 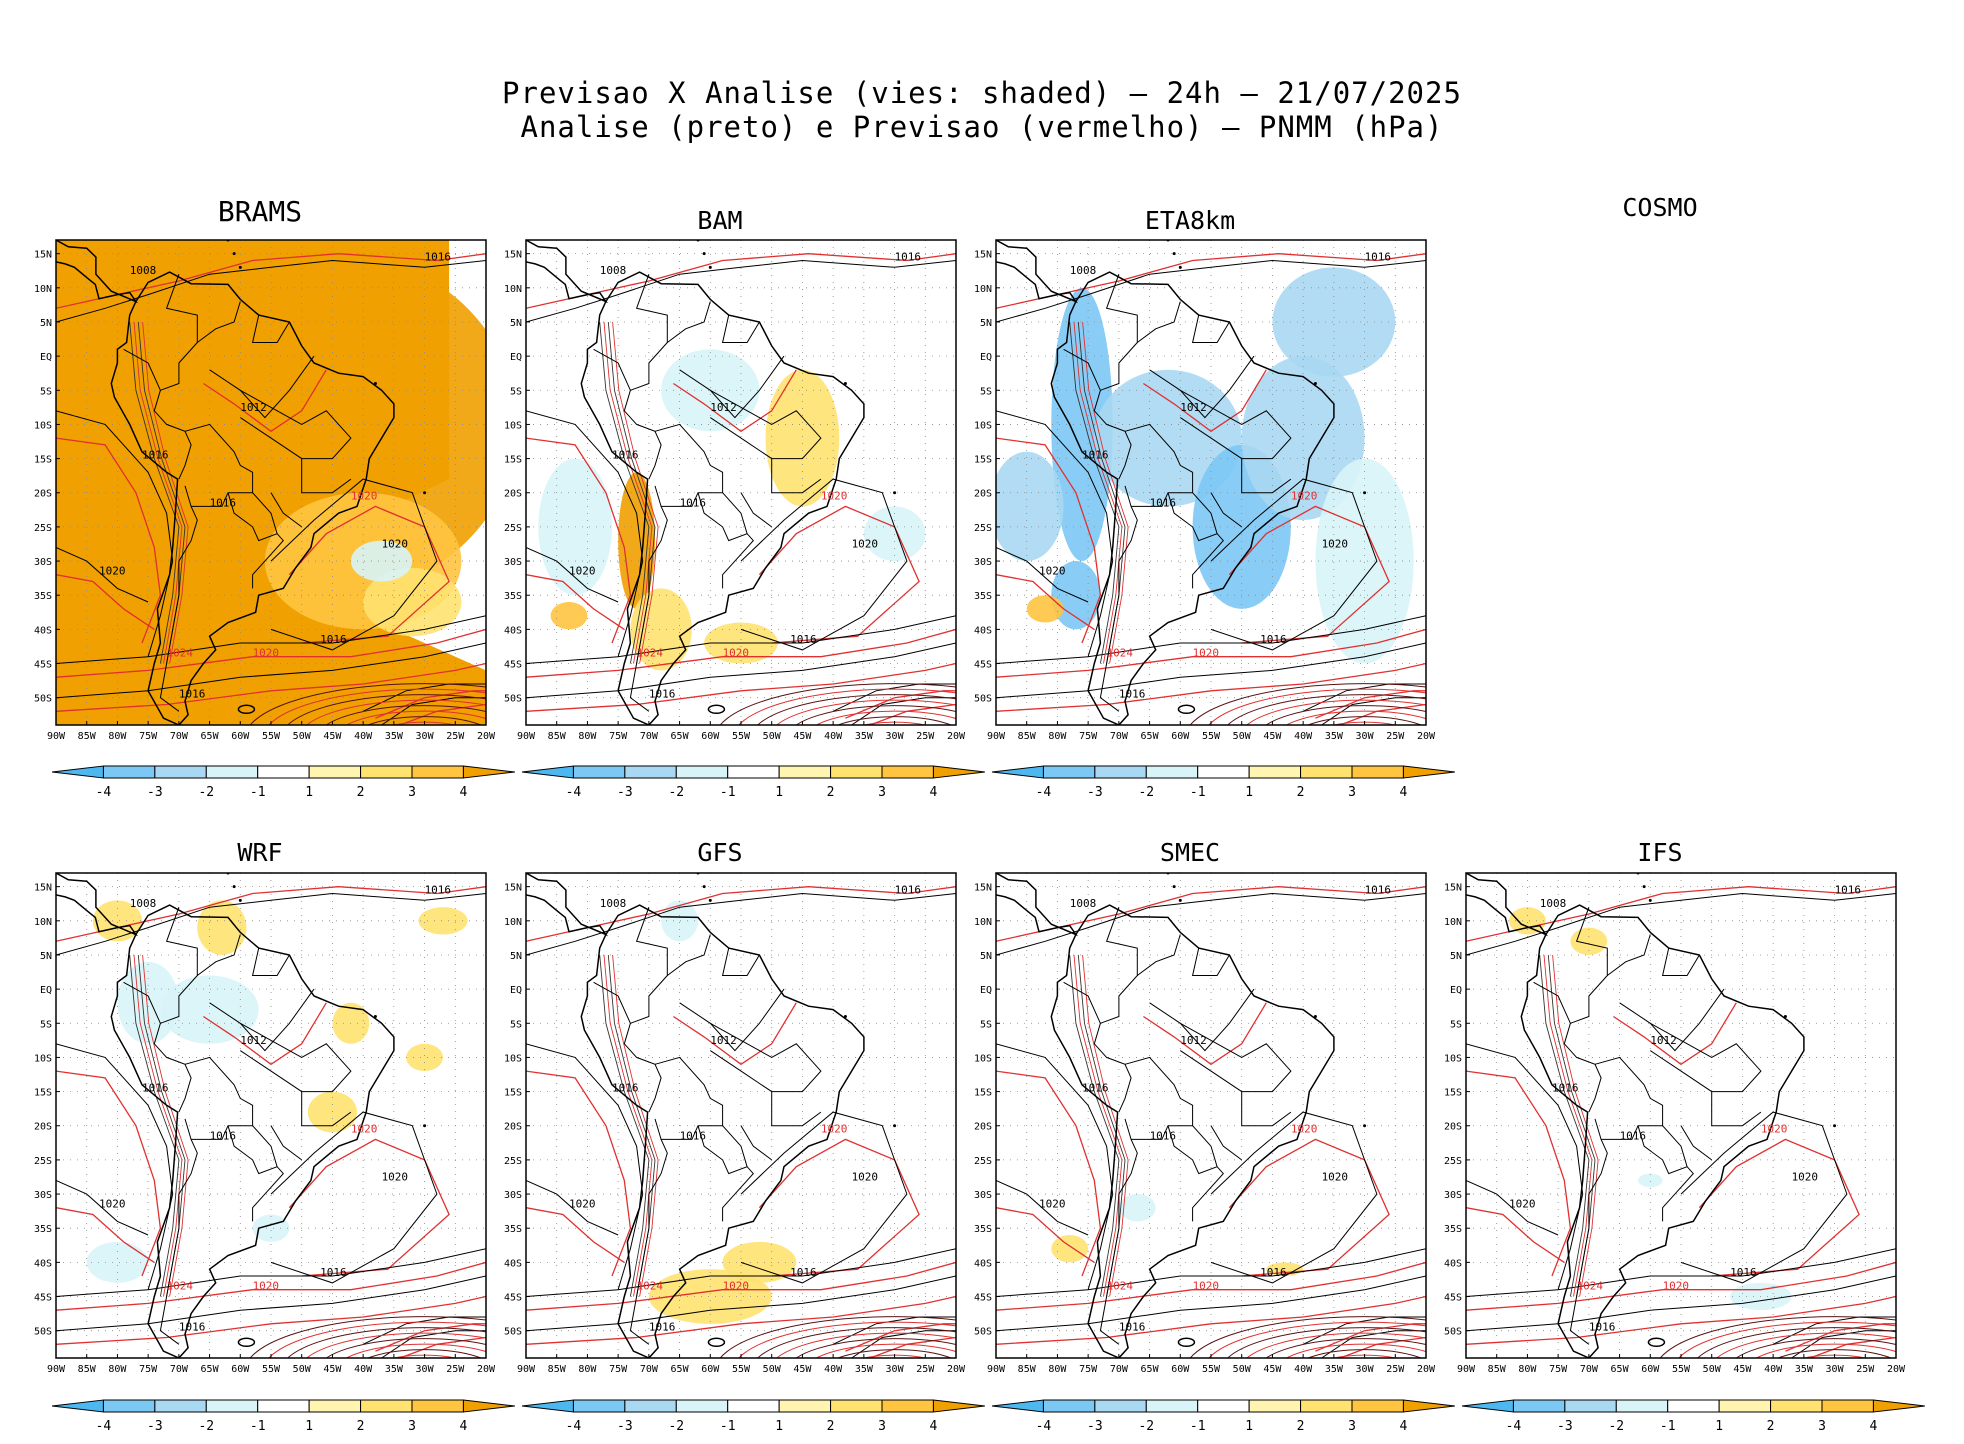 I want to click on lat-tick-label: 5S, so click(x=46, y=1024).